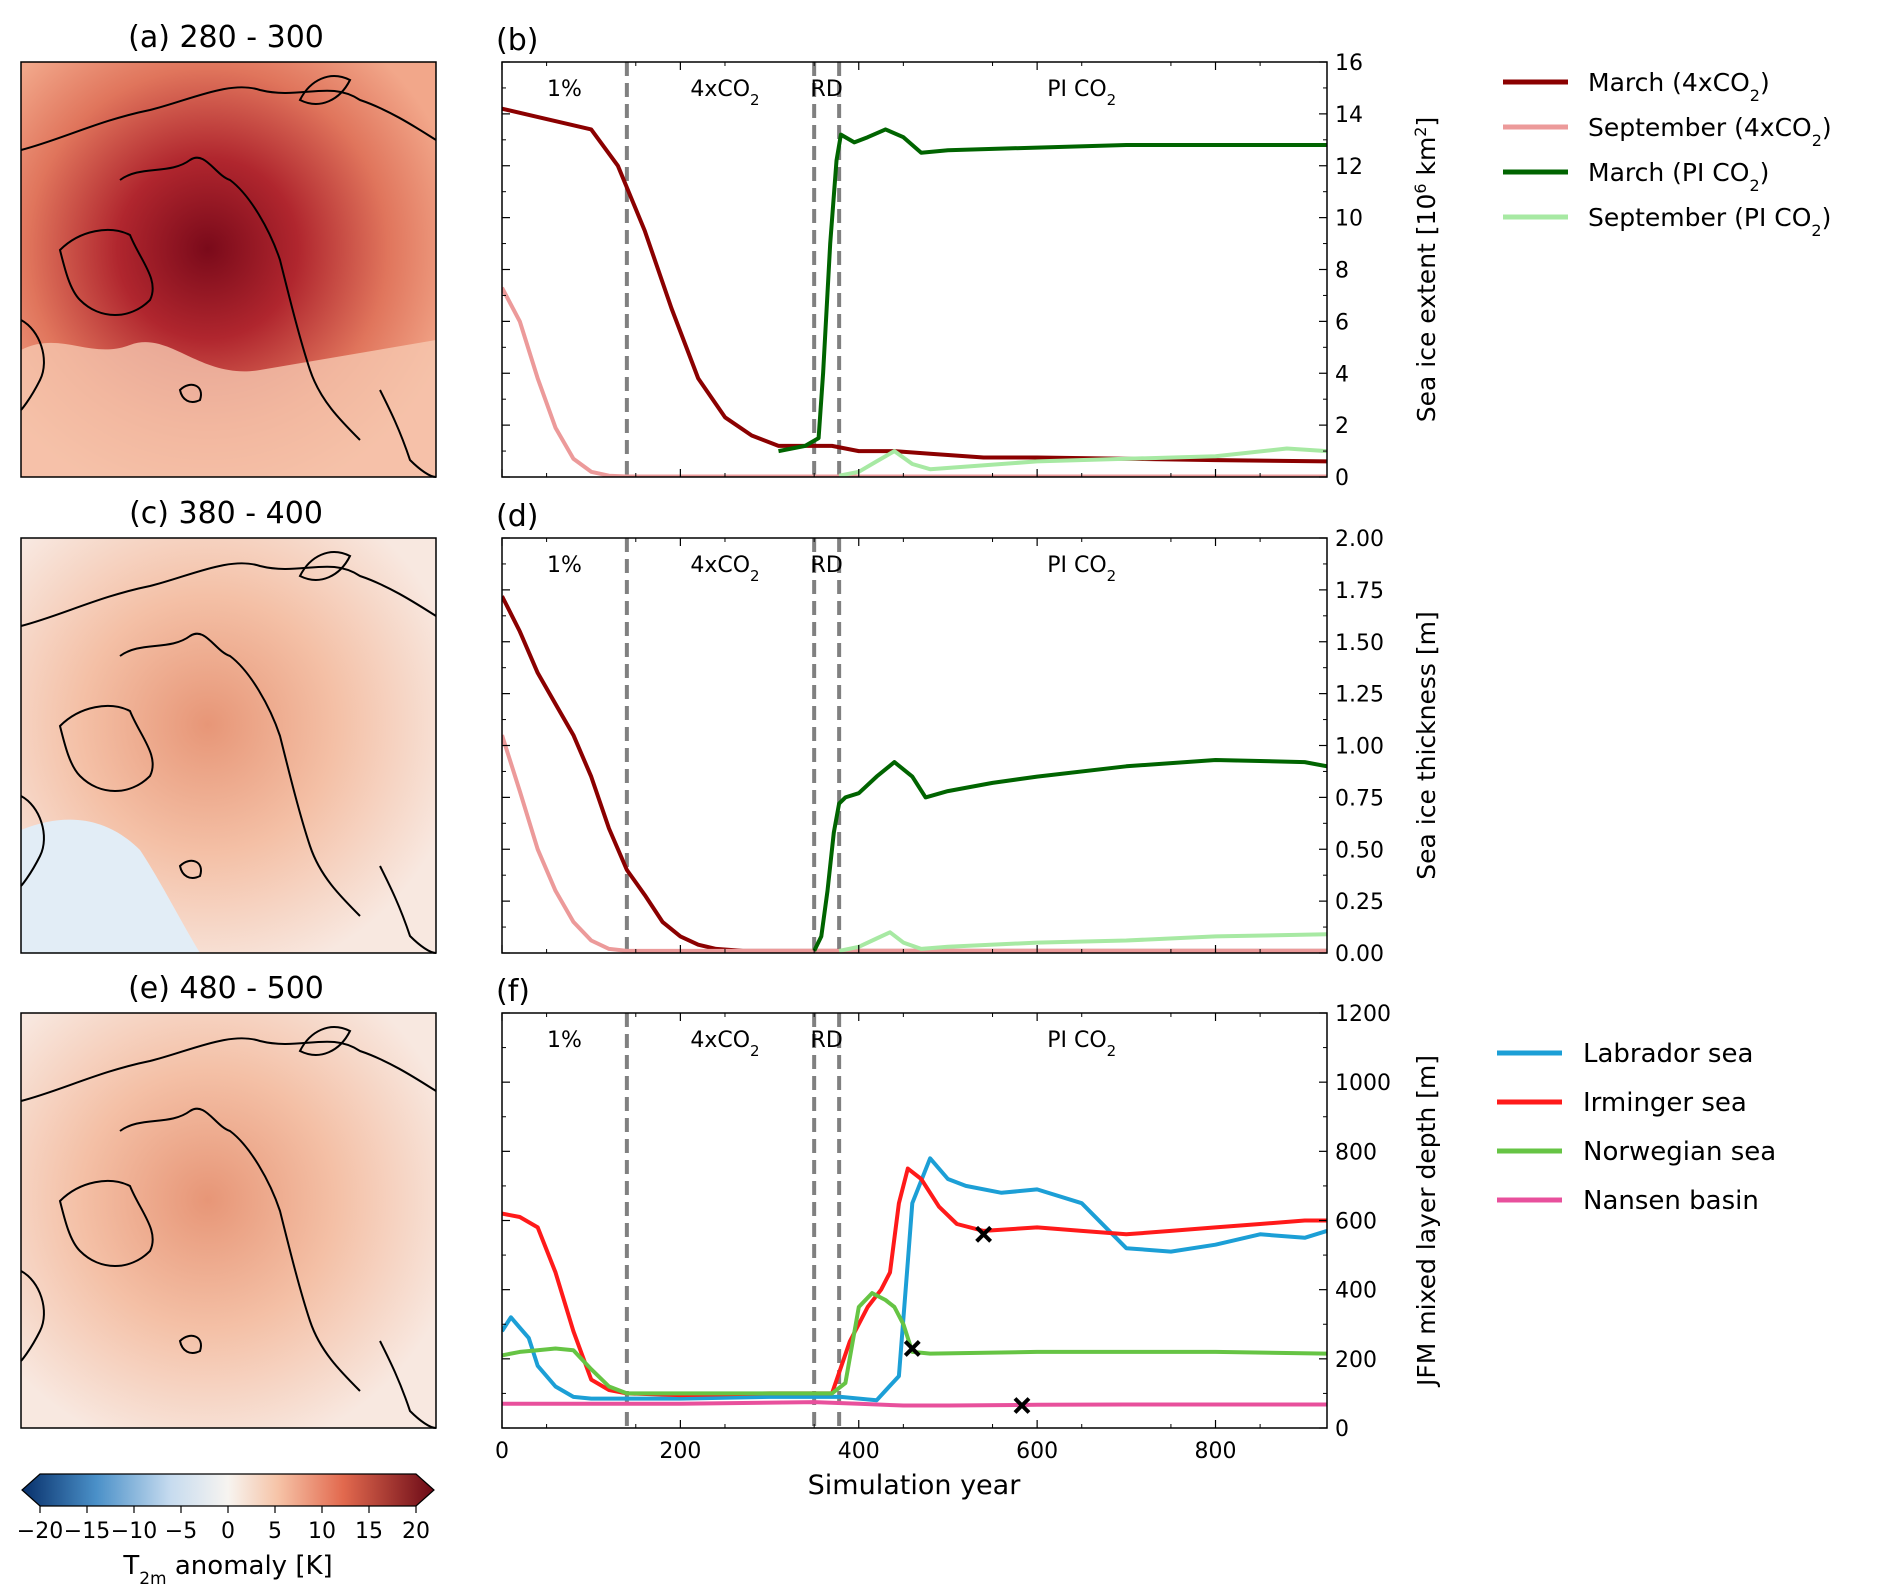  I want to click on y-tick-label: 10, so click(1349, 219).